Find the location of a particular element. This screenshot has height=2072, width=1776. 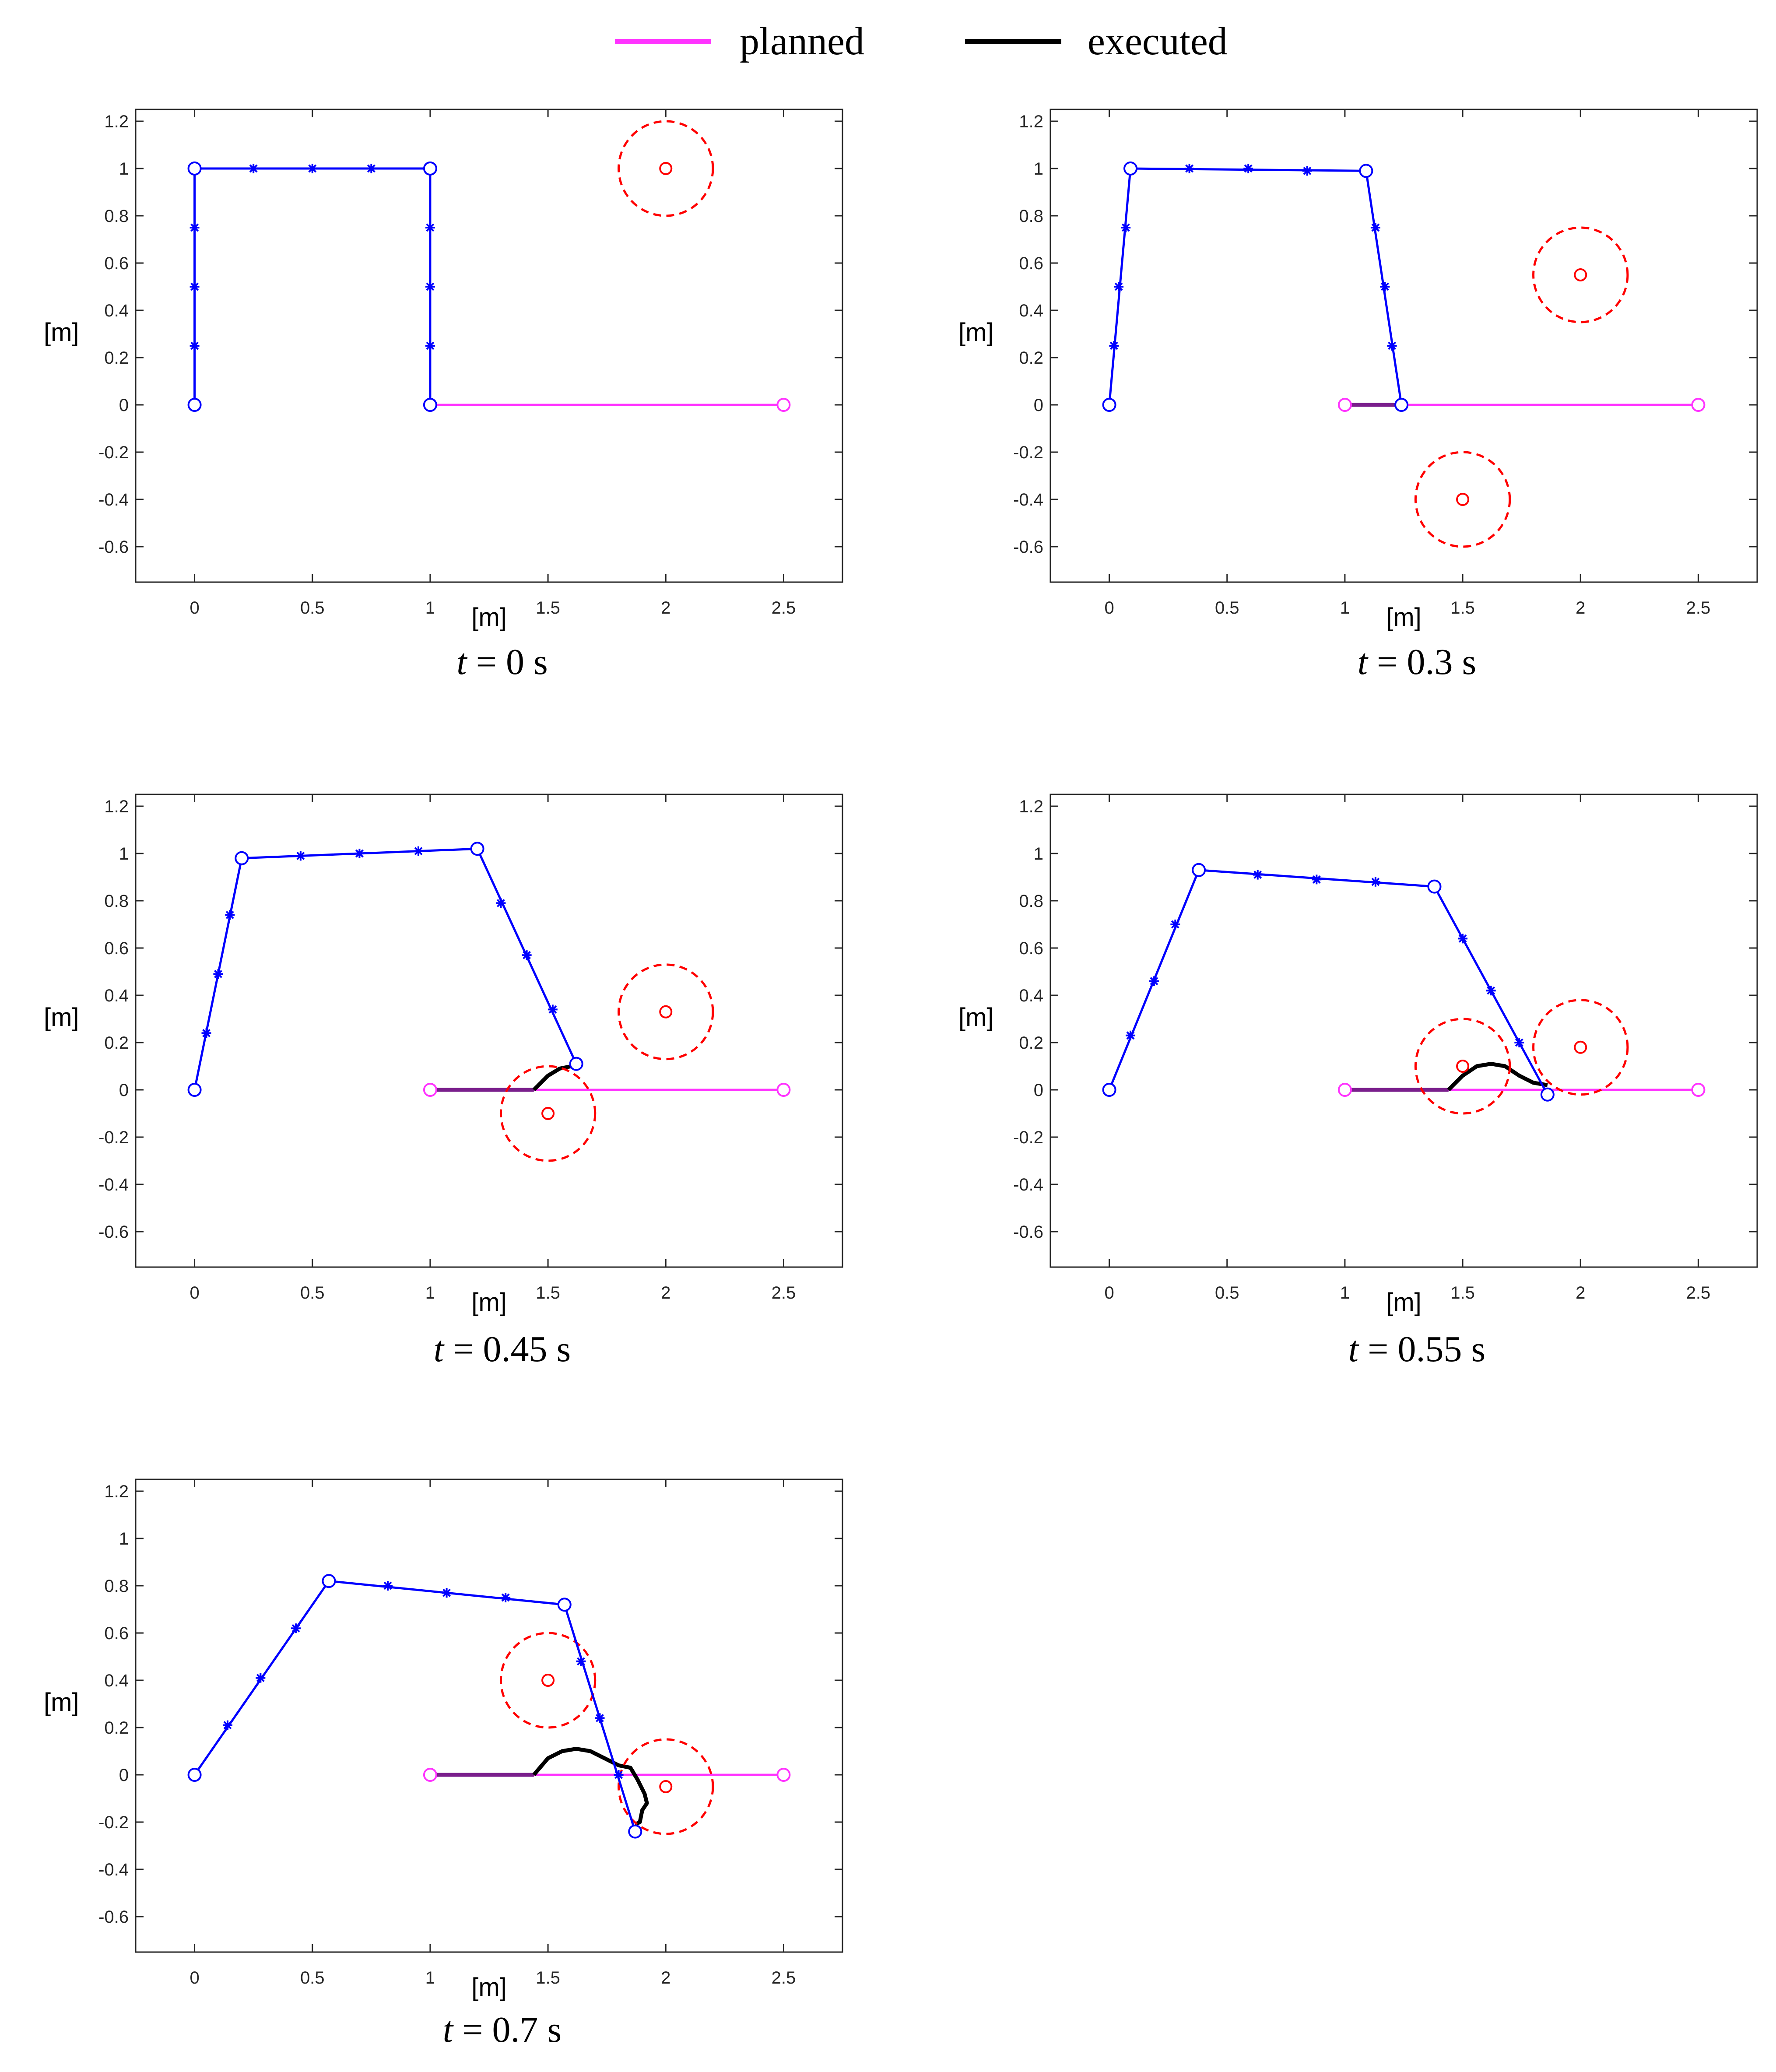

y-tick-label: 0.8 is located at coordinates (116, 902).